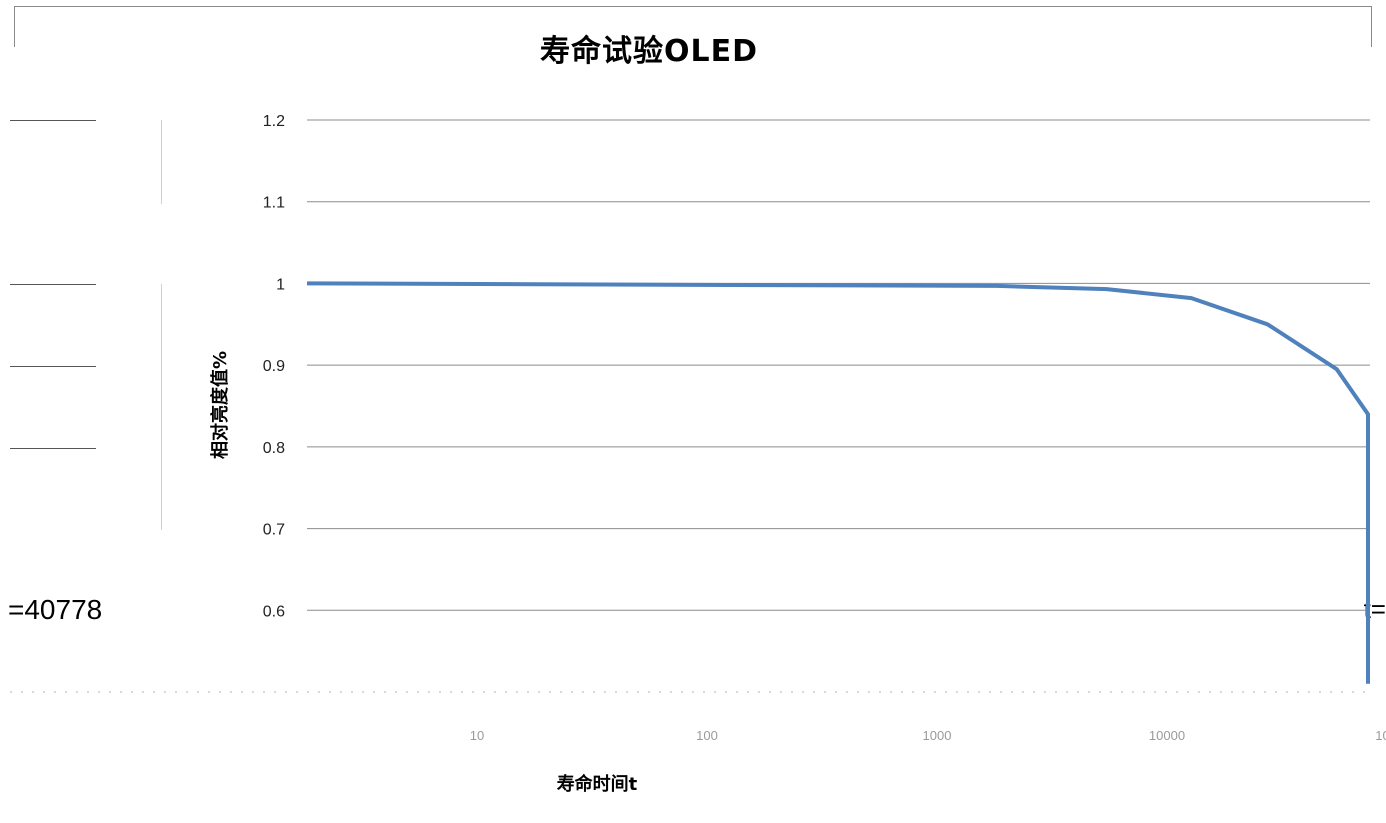 The image size is (1386, 823). I want to click on y-tick-label: 0.6, so click(274, 611).